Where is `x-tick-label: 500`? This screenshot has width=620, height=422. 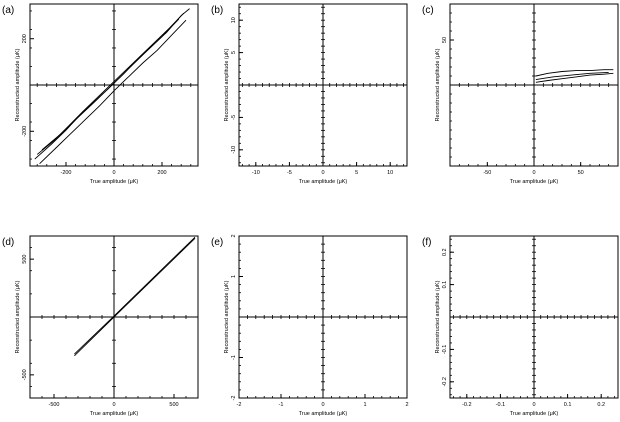 x-tick-label: 500 is located at coordinates (173, 405).